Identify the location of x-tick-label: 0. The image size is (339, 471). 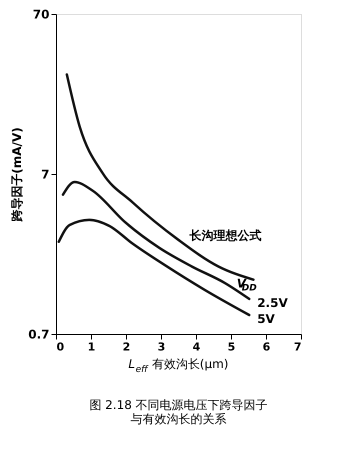
(60, 347).